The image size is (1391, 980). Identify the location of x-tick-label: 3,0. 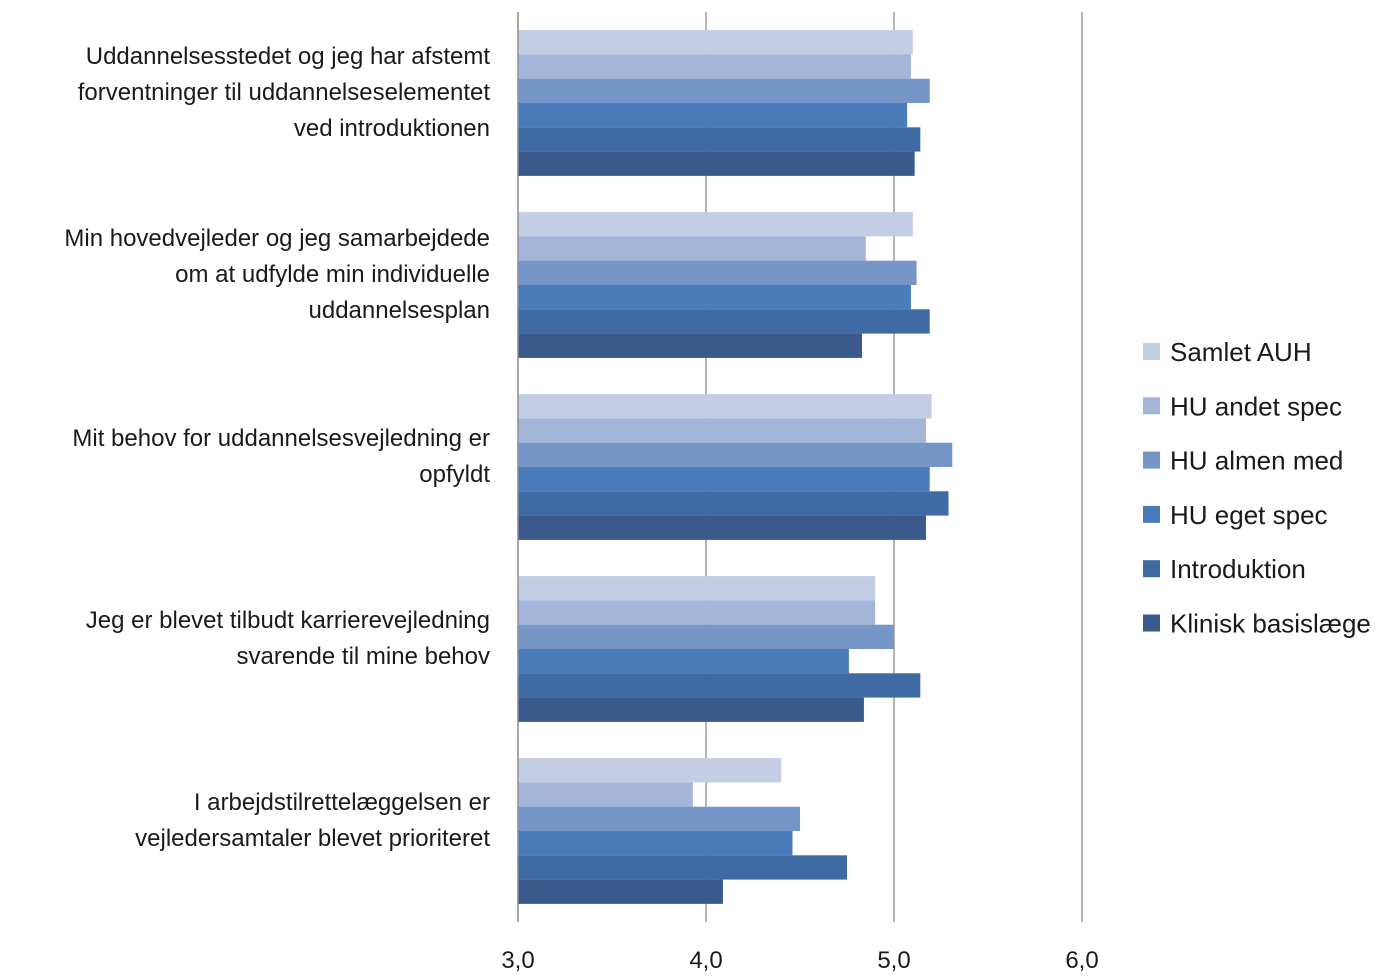
(517, 960).